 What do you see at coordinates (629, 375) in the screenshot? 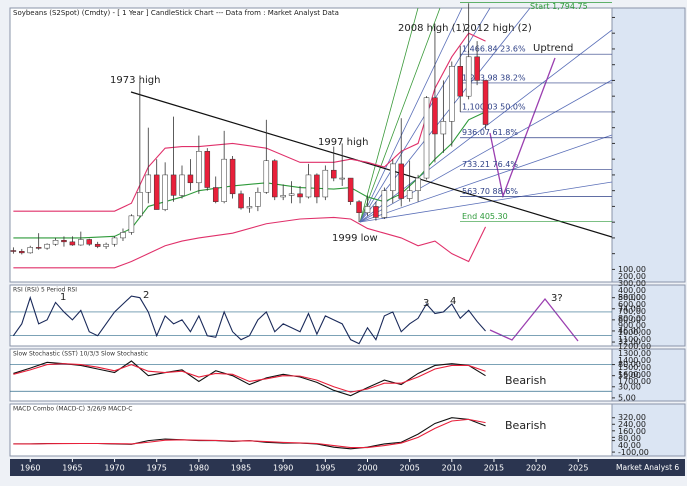
I see `y-tick-label: 55,00` at bounding box center [629, 375].